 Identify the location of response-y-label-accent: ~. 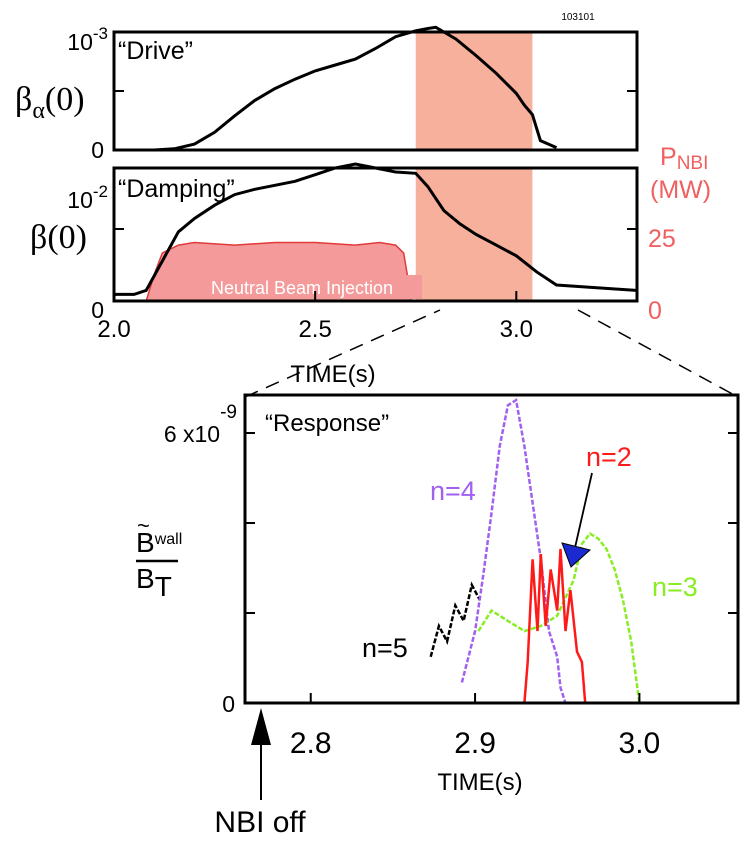
(143, 525).